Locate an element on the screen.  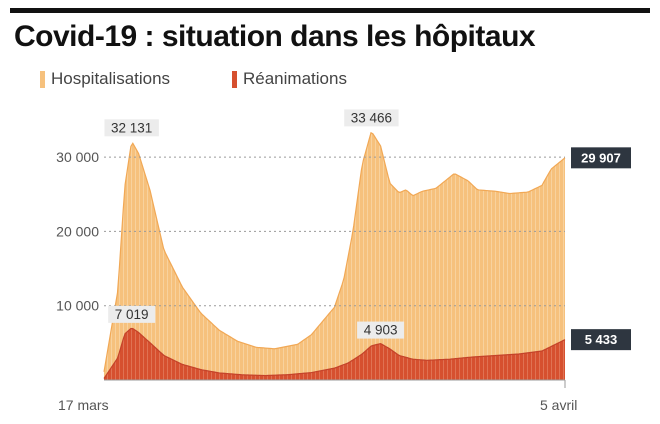
callout-label-1: 33 466 is located at coordinates (371, 117).